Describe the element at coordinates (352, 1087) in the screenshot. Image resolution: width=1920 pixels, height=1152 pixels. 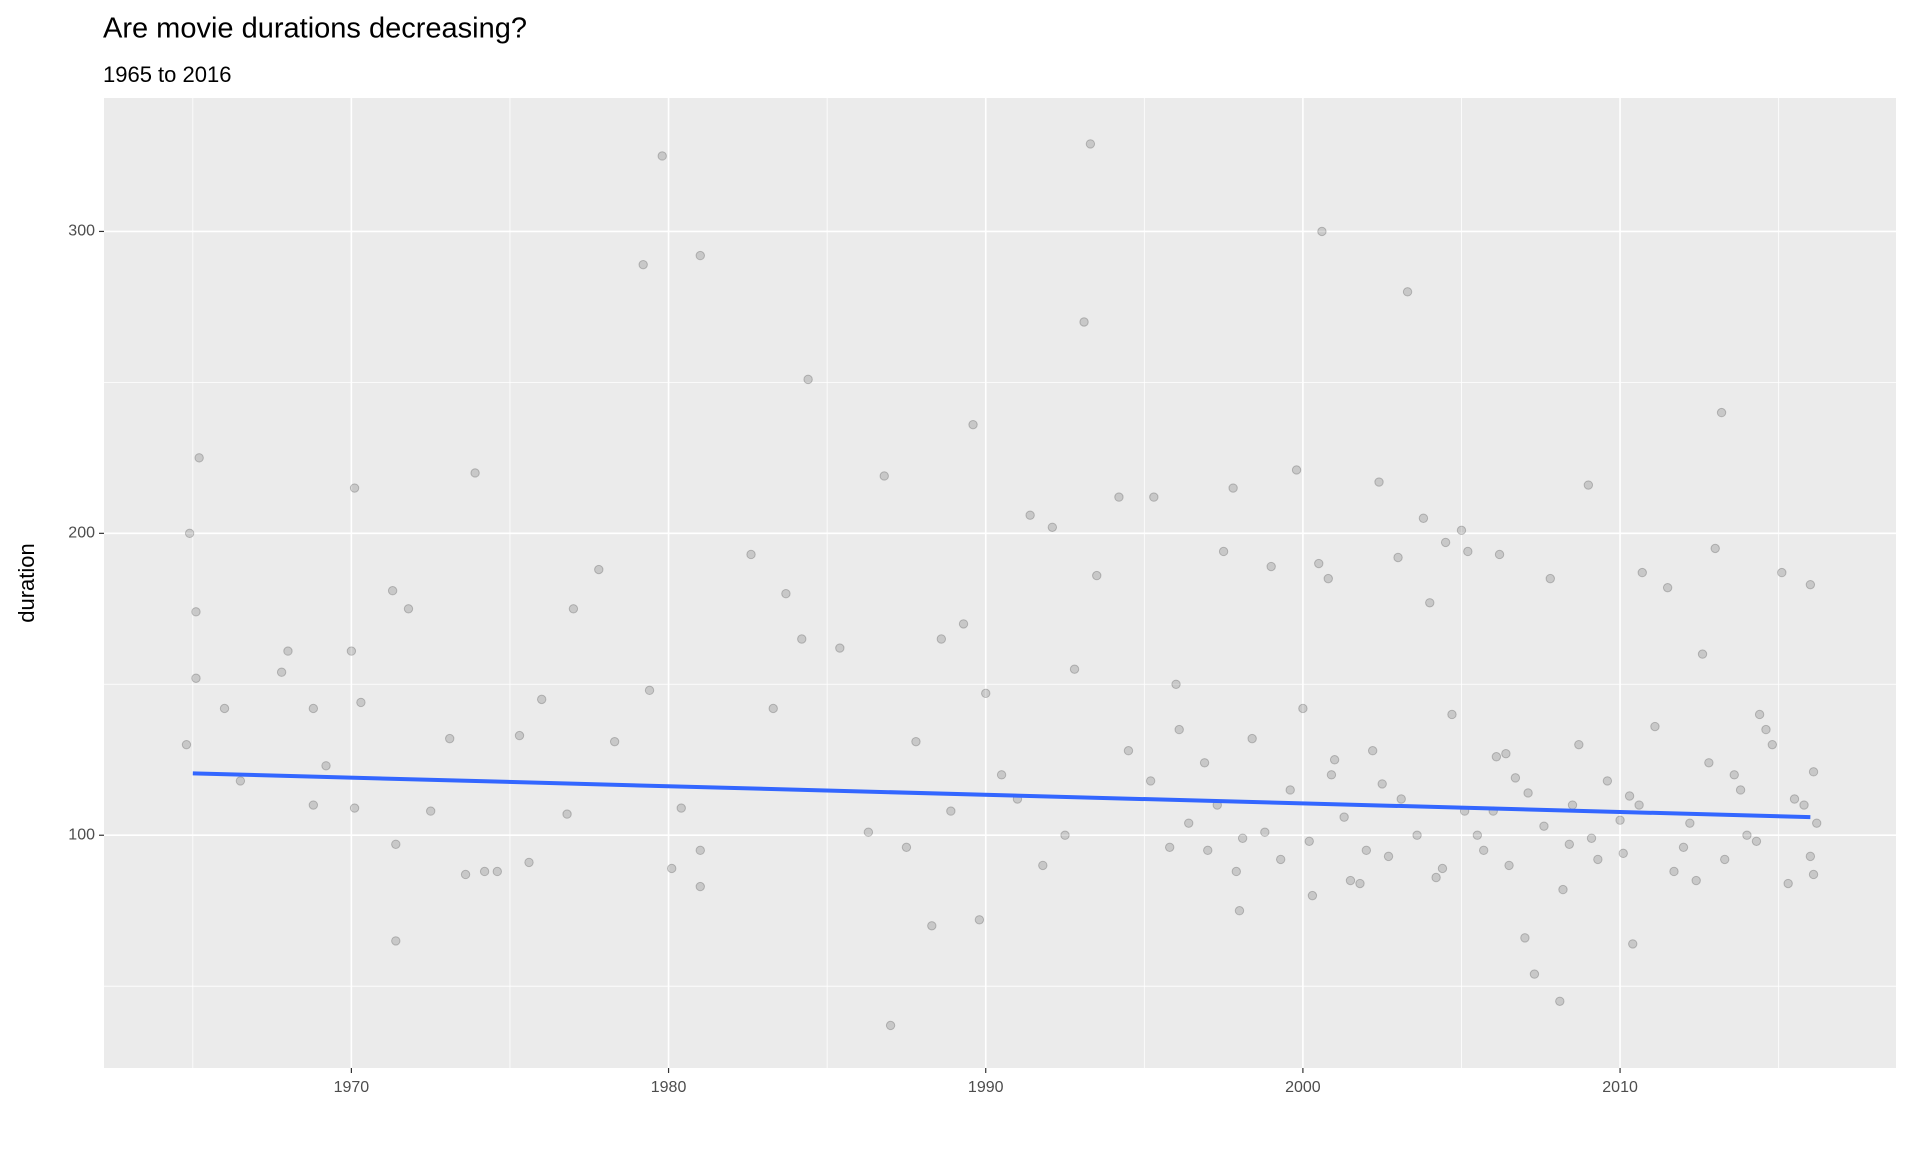
I see `x-tick-label: 1970` at that location.